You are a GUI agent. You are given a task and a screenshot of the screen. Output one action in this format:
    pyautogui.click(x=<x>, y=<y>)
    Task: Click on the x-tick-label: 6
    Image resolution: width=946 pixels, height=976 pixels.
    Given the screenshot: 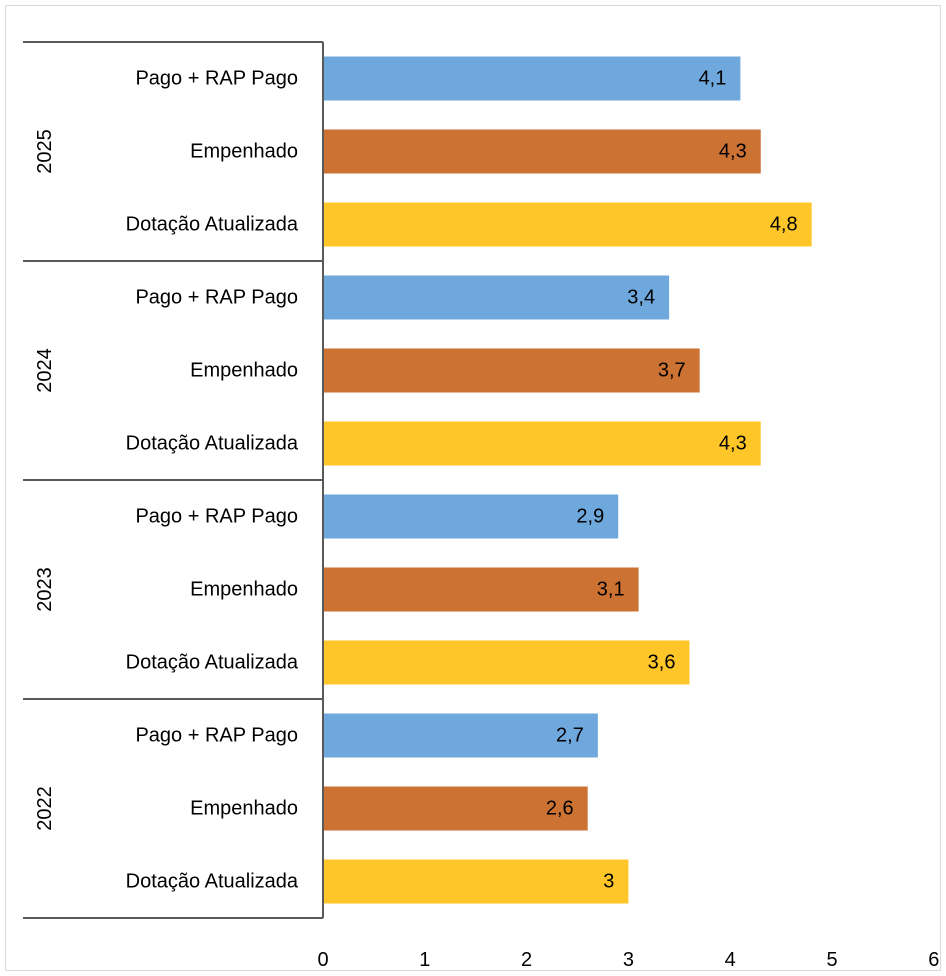 What is the action you would take?
    pyautogui.click(x=933, y=960)
    